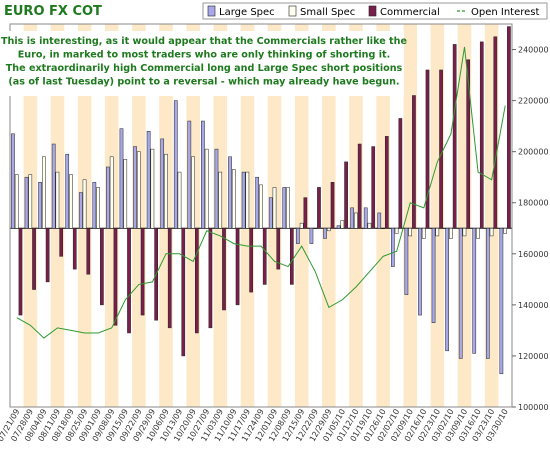 This screenshot has width=550, height=469. What do you see at coordinates (533, 203) in the screenshot?
I see `y-tick-label-4: 180000` at bounding box center [533, 203].